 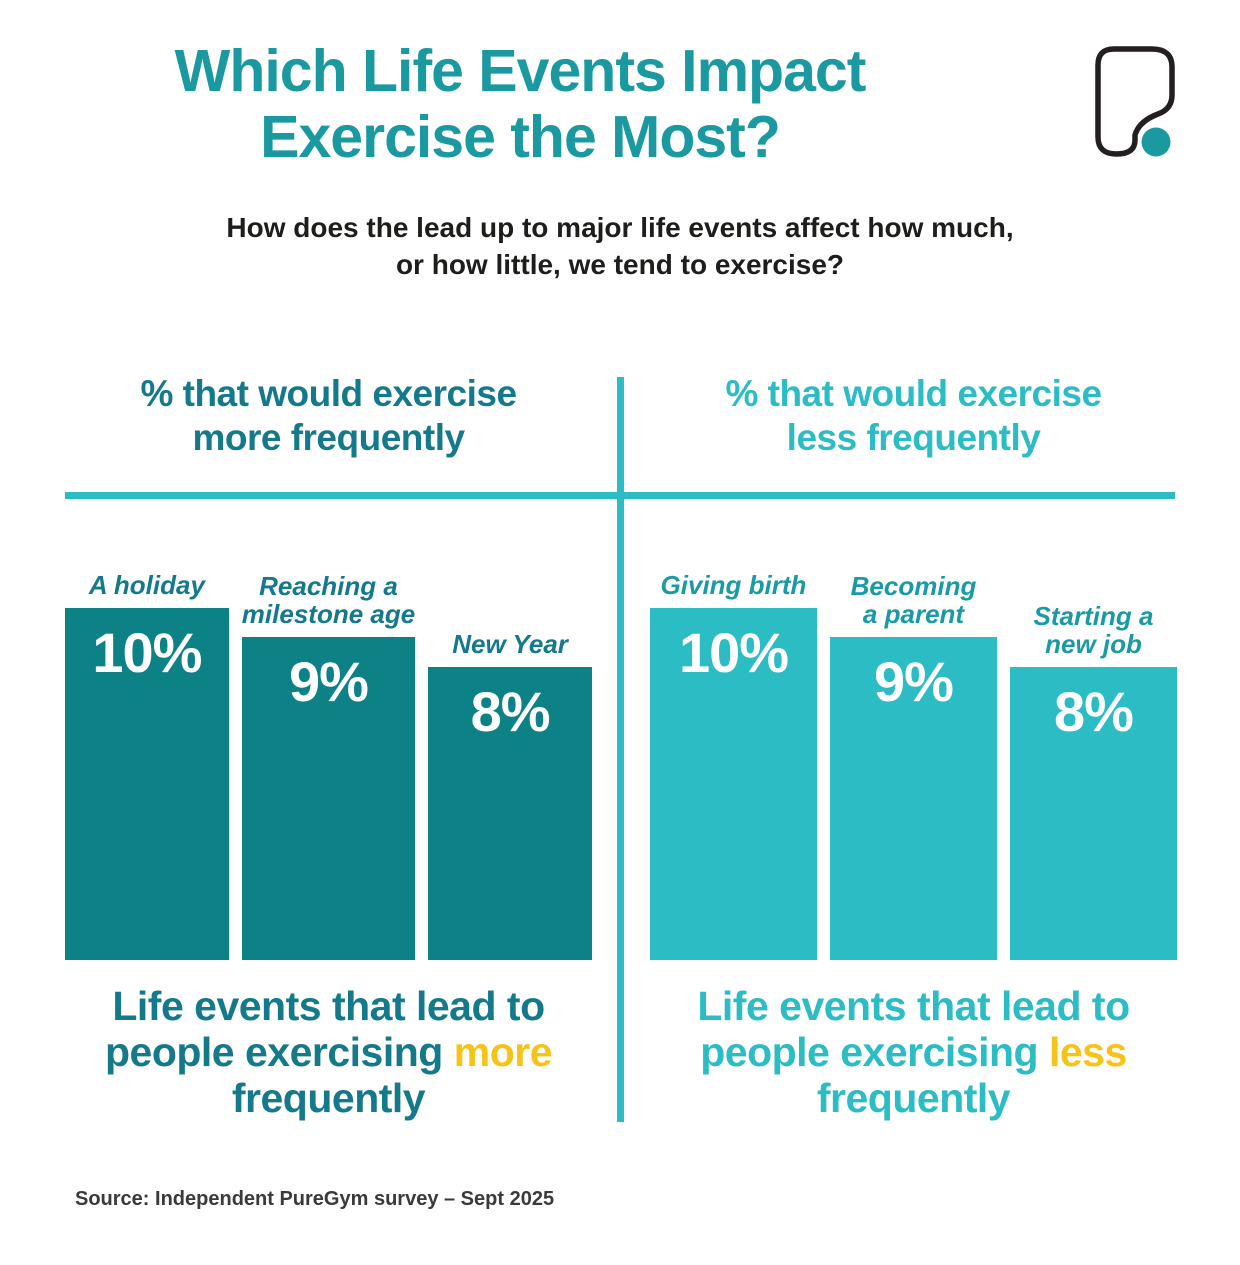 I want to click on bar-group-milestone-age: Reaching a milestone age 9%, so click(x=328, y=765).